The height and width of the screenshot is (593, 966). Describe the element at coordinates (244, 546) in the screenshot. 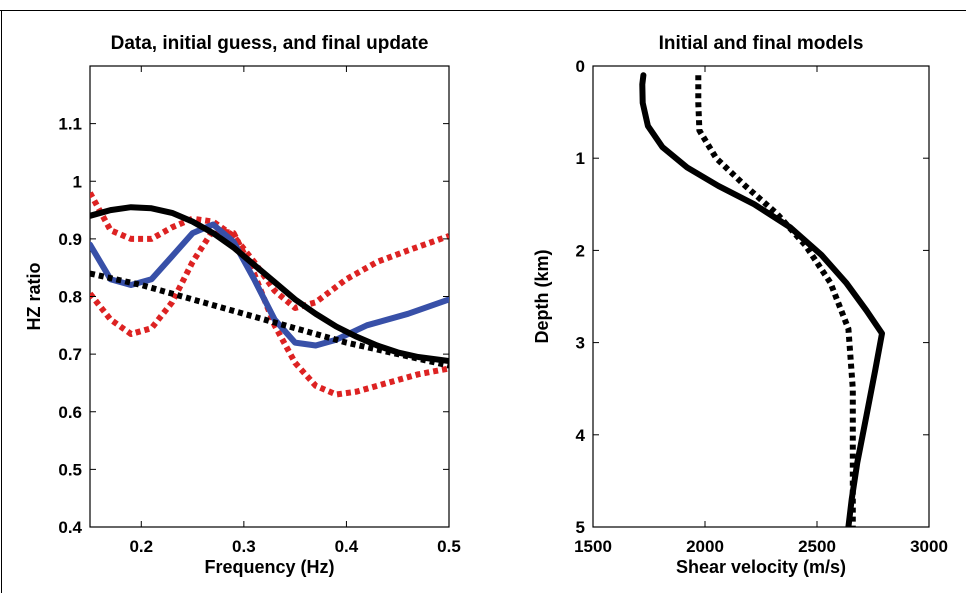

I see `x-tick-label: 0.3` at that location.